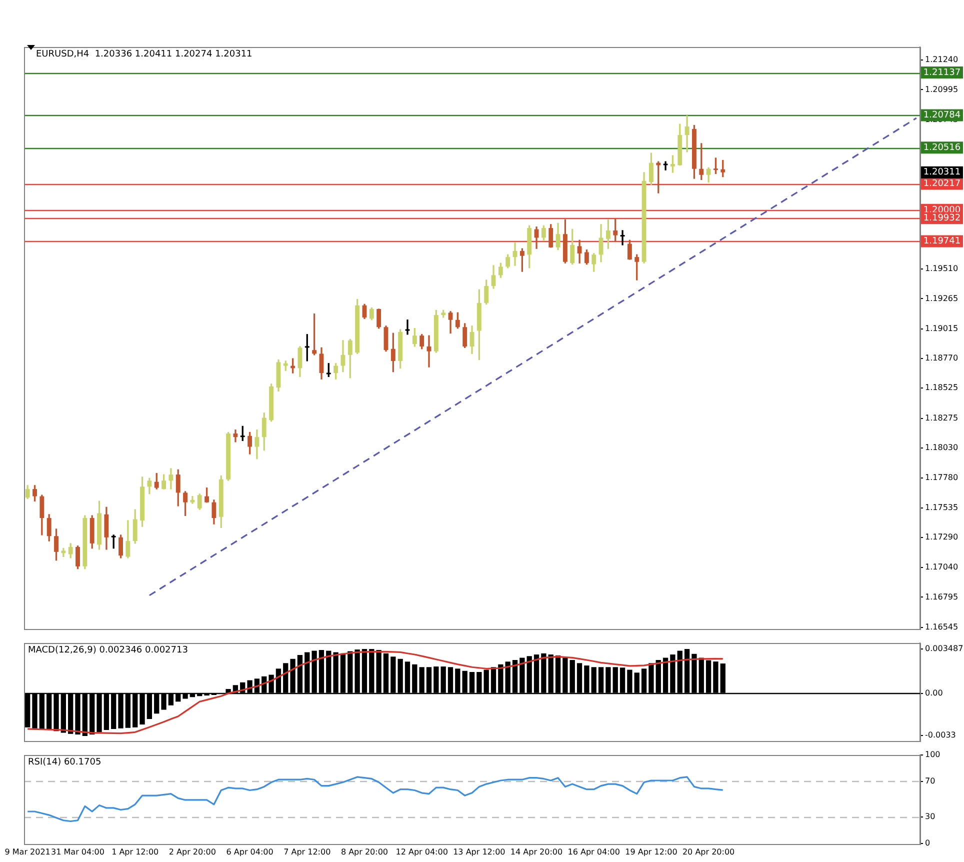 The height and width of the screenshot is (862, 964). Describe the element at coordinates (536, 851) in the screenshot. I see `x-tick-label: 14 Apr 20:00` at that location.